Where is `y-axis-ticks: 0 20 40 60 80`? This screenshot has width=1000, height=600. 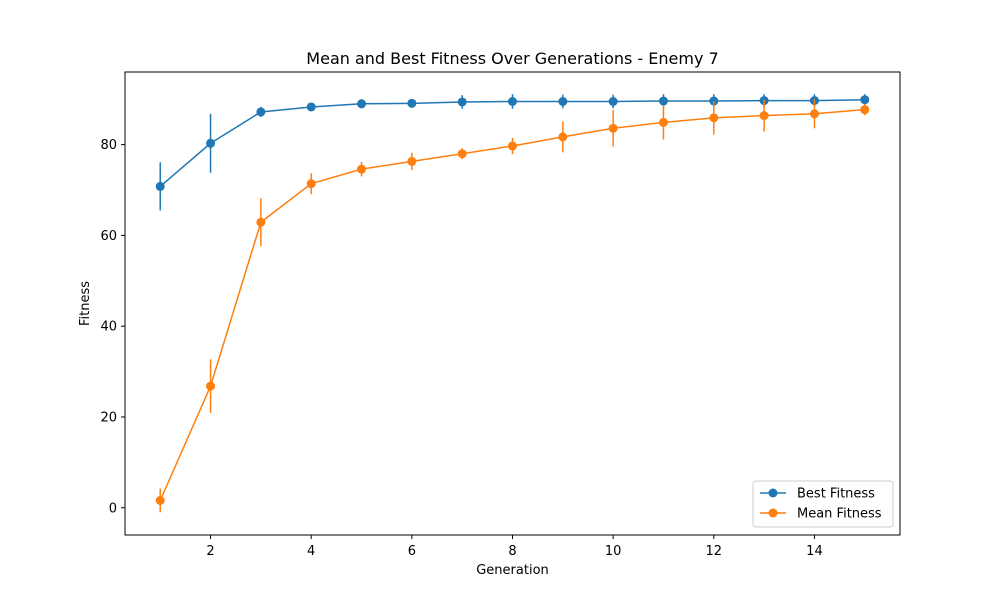
y-axis-ticks: 0 20 40 60 80 is located at coordinates (112, 327).